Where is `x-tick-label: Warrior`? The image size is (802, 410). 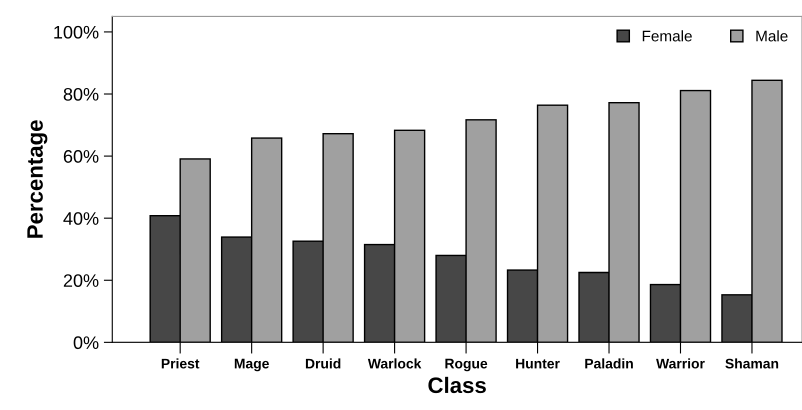
x-tick-label: Warrior is located at coordinates (680, 363).